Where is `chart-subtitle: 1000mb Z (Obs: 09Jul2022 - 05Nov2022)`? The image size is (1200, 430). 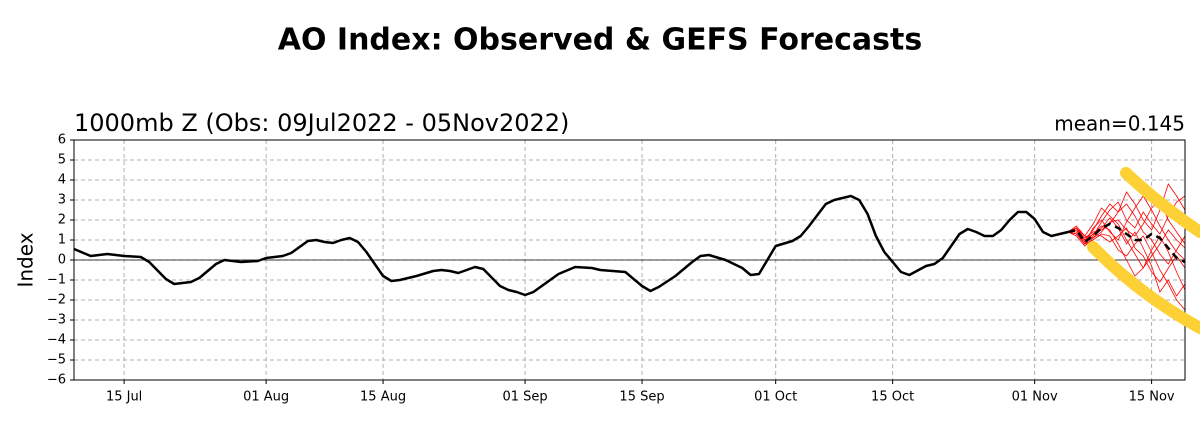
chart-subtitle: 1000mb Z (Obs: 09Jul2022 - 05Nov2022) is located at coordinates (321, 123).